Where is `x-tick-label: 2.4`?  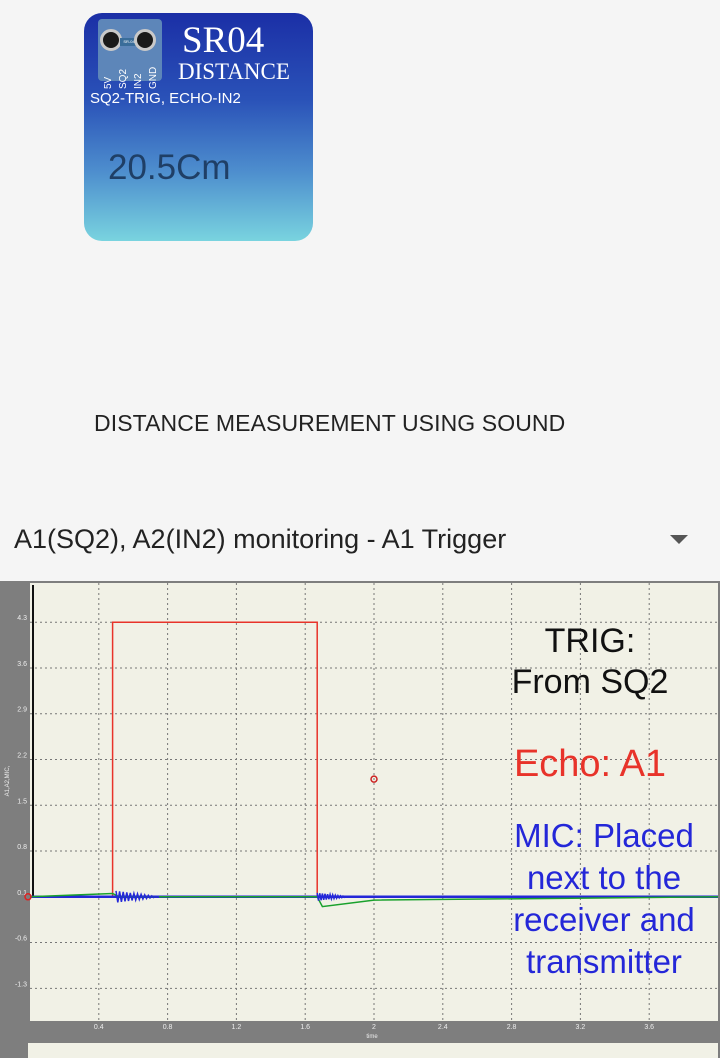 x-tick-label: 2.4 is located at coordinates (443, 1027).